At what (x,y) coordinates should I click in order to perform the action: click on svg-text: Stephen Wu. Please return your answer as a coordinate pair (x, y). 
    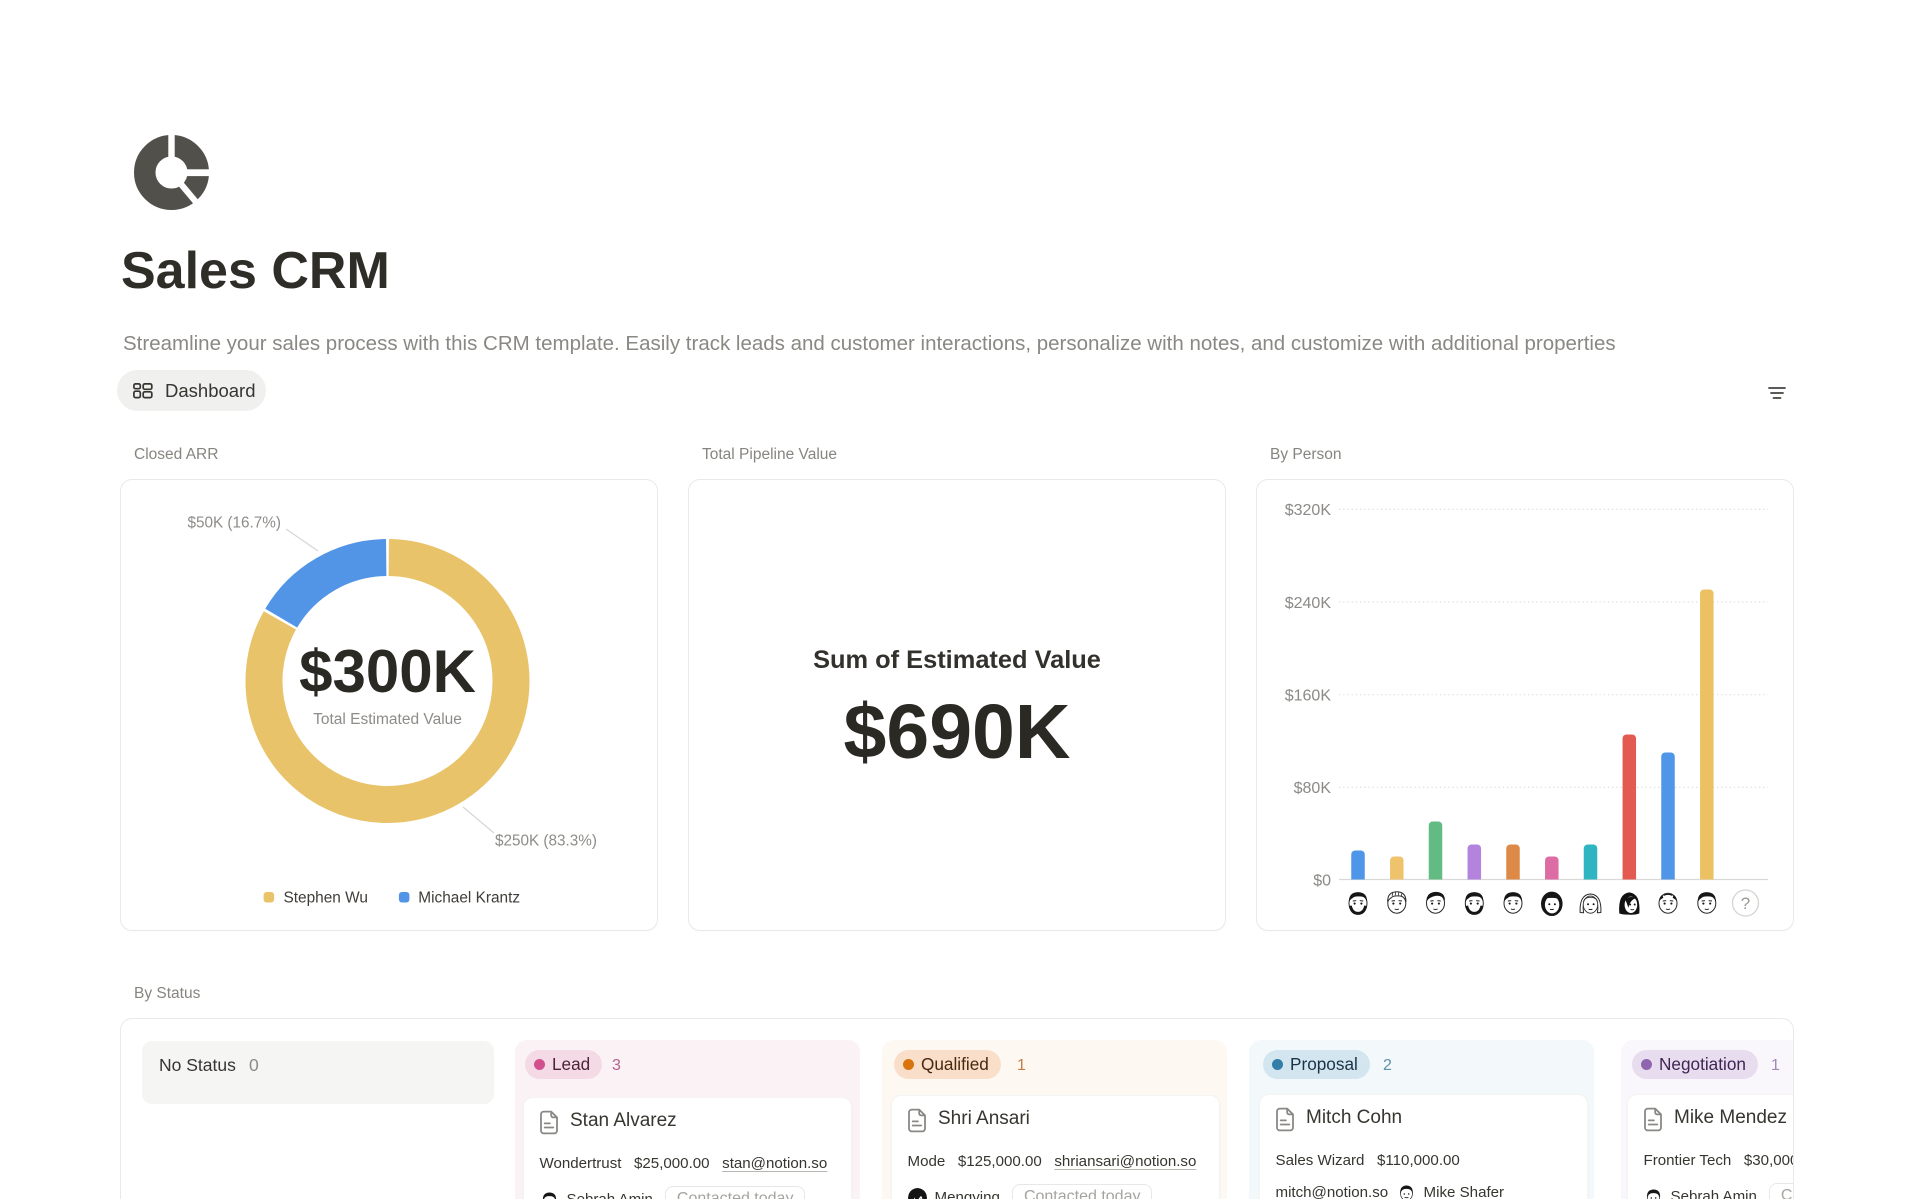
    Looking at the image, I should click on (326, 898).